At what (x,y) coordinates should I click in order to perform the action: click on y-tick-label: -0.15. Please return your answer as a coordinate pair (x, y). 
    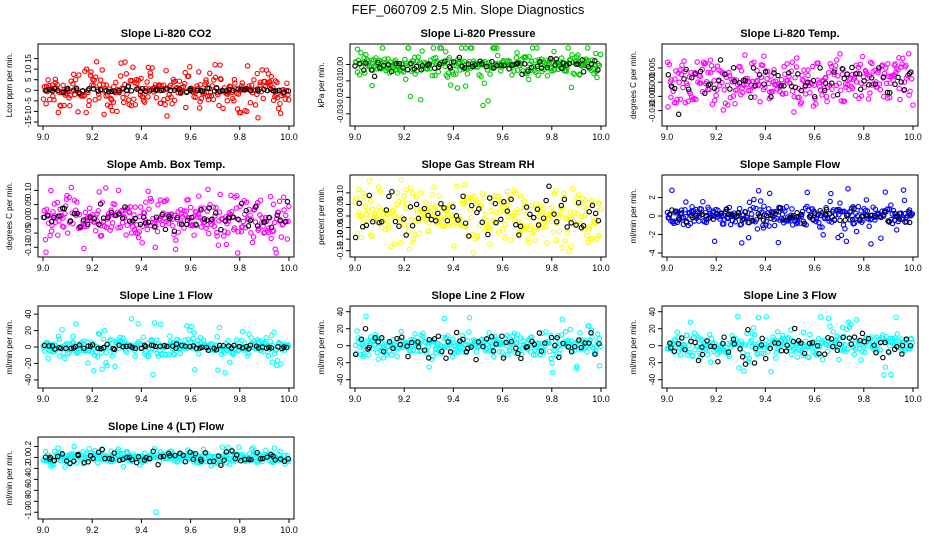
    Looking at the image, I should click on (340, 250).